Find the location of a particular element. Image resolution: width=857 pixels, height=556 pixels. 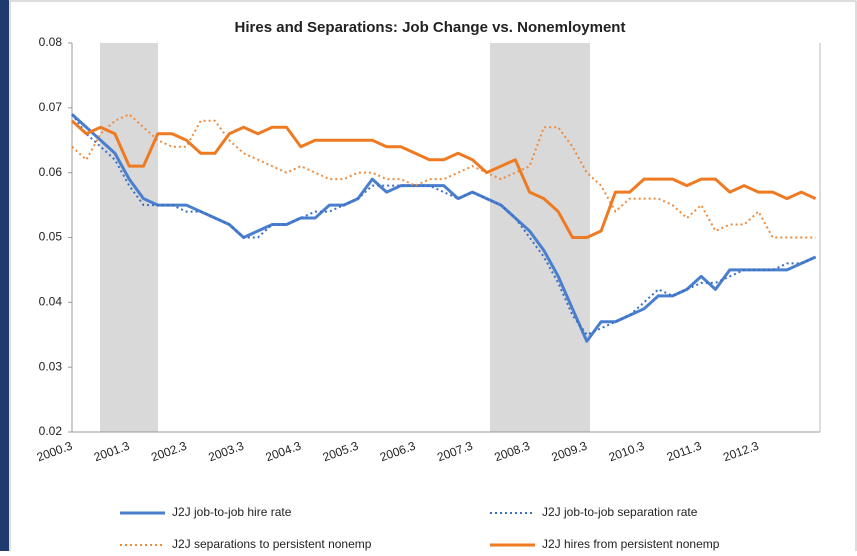

legend-label: J2J job-to-job hire rate is located at coordinates (232, 512).